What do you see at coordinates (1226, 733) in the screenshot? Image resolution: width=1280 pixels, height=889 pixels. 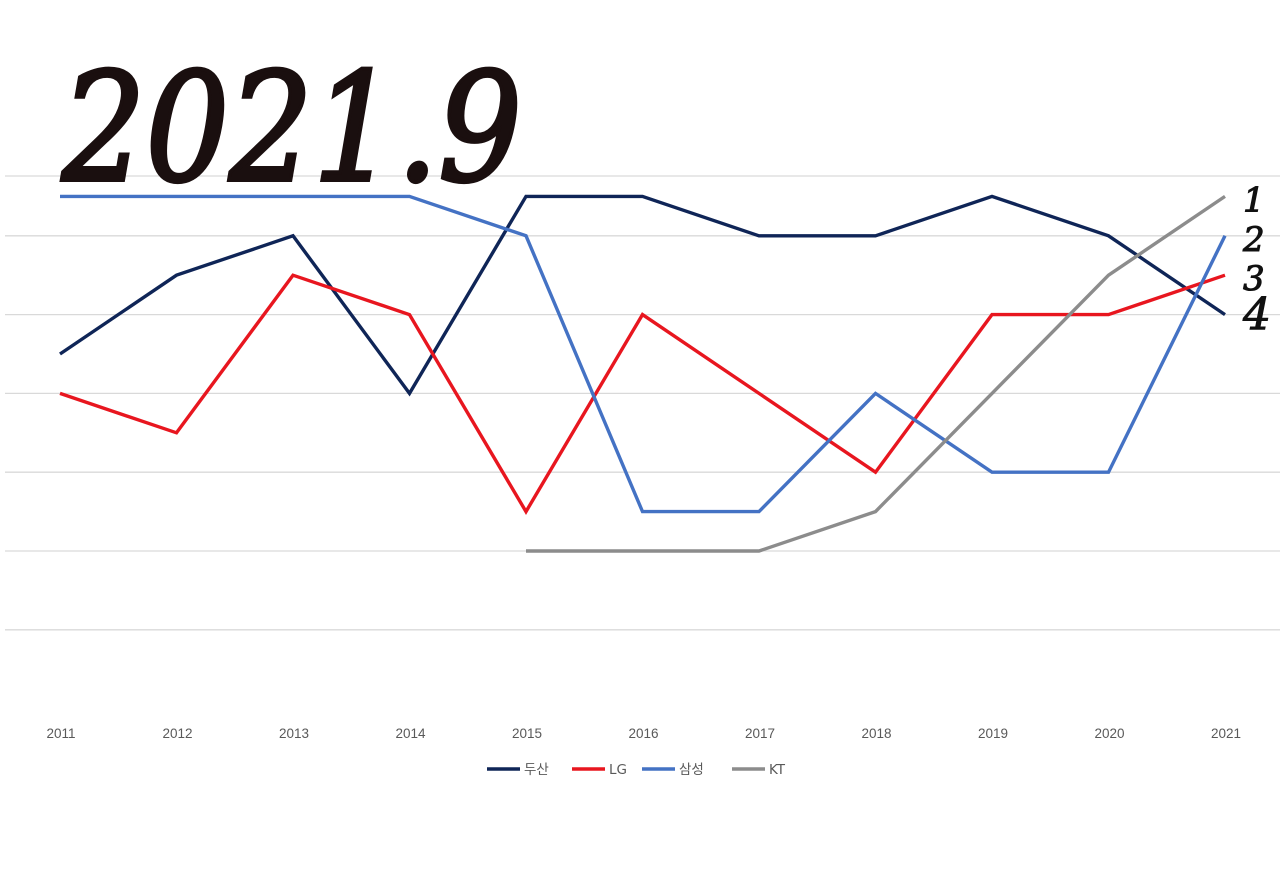 I see `x-tick-label: 2021` at bounding box center [1226, 733].